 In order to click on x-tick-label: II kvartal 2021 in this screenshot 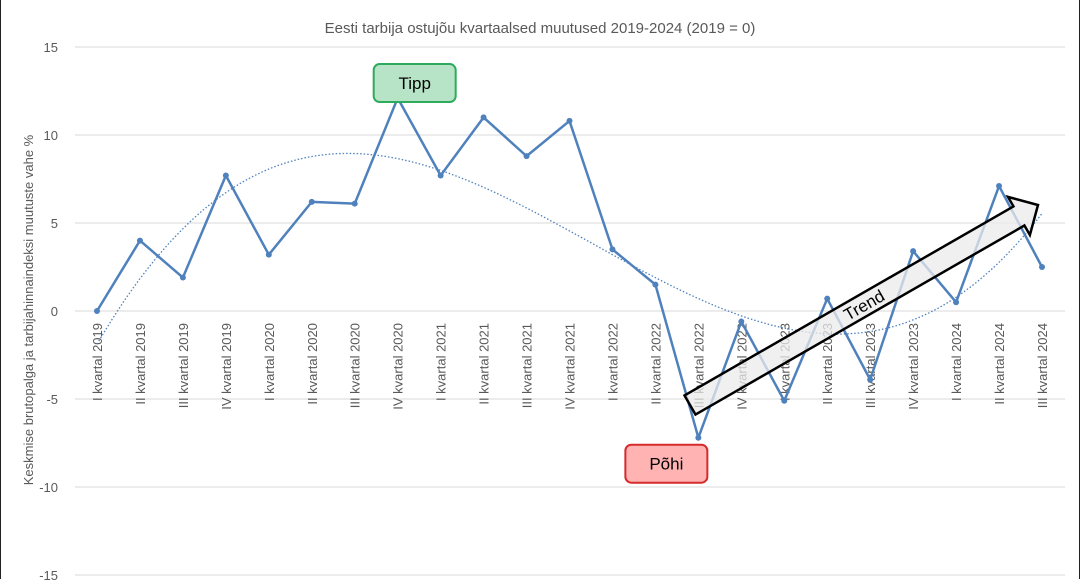, I will do `click(484, 364)`.